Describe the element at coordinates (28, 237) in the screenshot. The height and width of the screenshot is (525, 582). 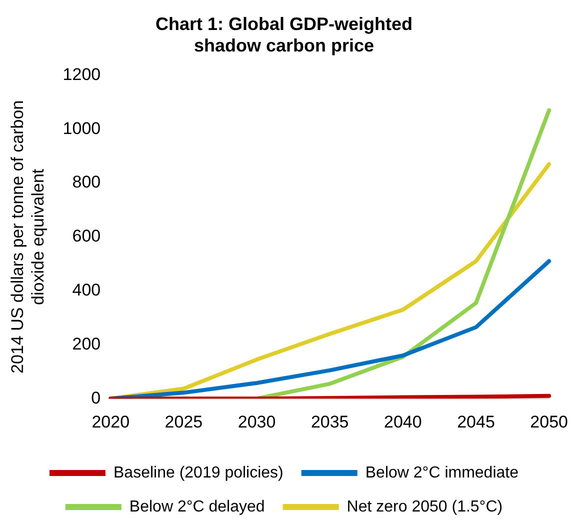
I see `y-axis-title: 2014 US dollars per tonne of carbon dioxide equivalent` at that location.